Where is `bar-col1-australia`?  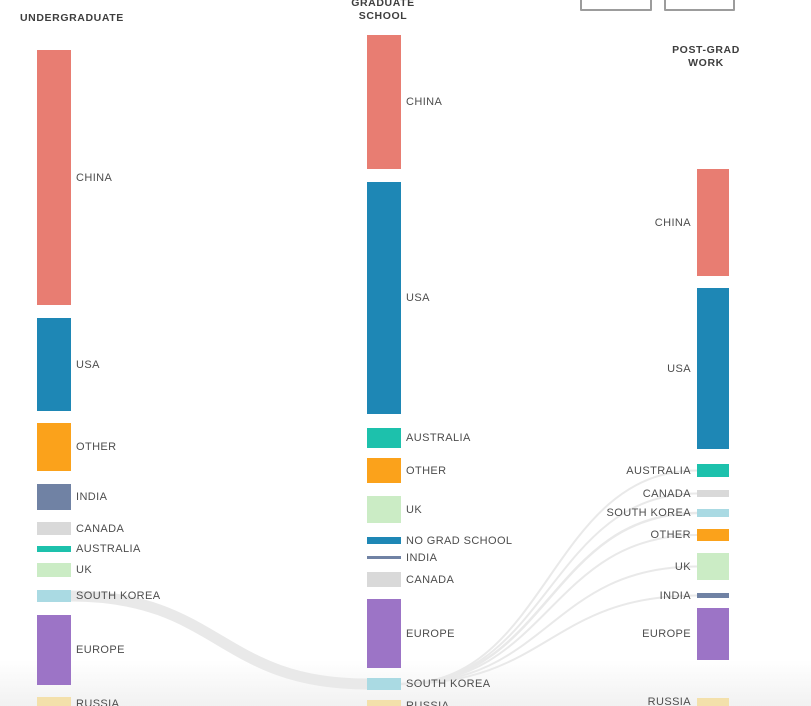
bar-col1-australia is located at coordinates (54, 549).